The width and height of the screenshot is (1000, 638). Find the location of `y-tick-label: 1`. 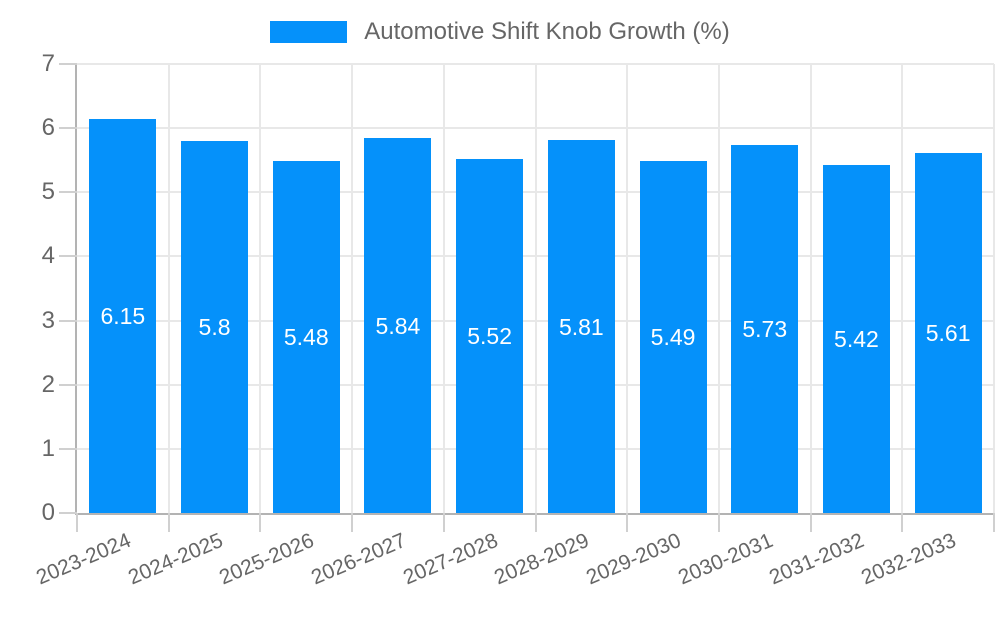

y-tick-label: 1 is located at coordinates (48, 448).